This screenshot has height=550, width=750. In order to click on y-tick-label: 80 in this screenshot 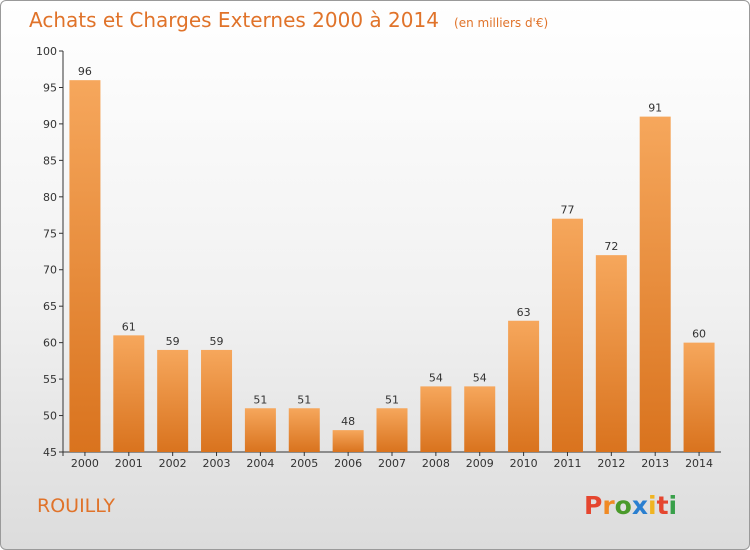, I will do `click(50, 197)`.